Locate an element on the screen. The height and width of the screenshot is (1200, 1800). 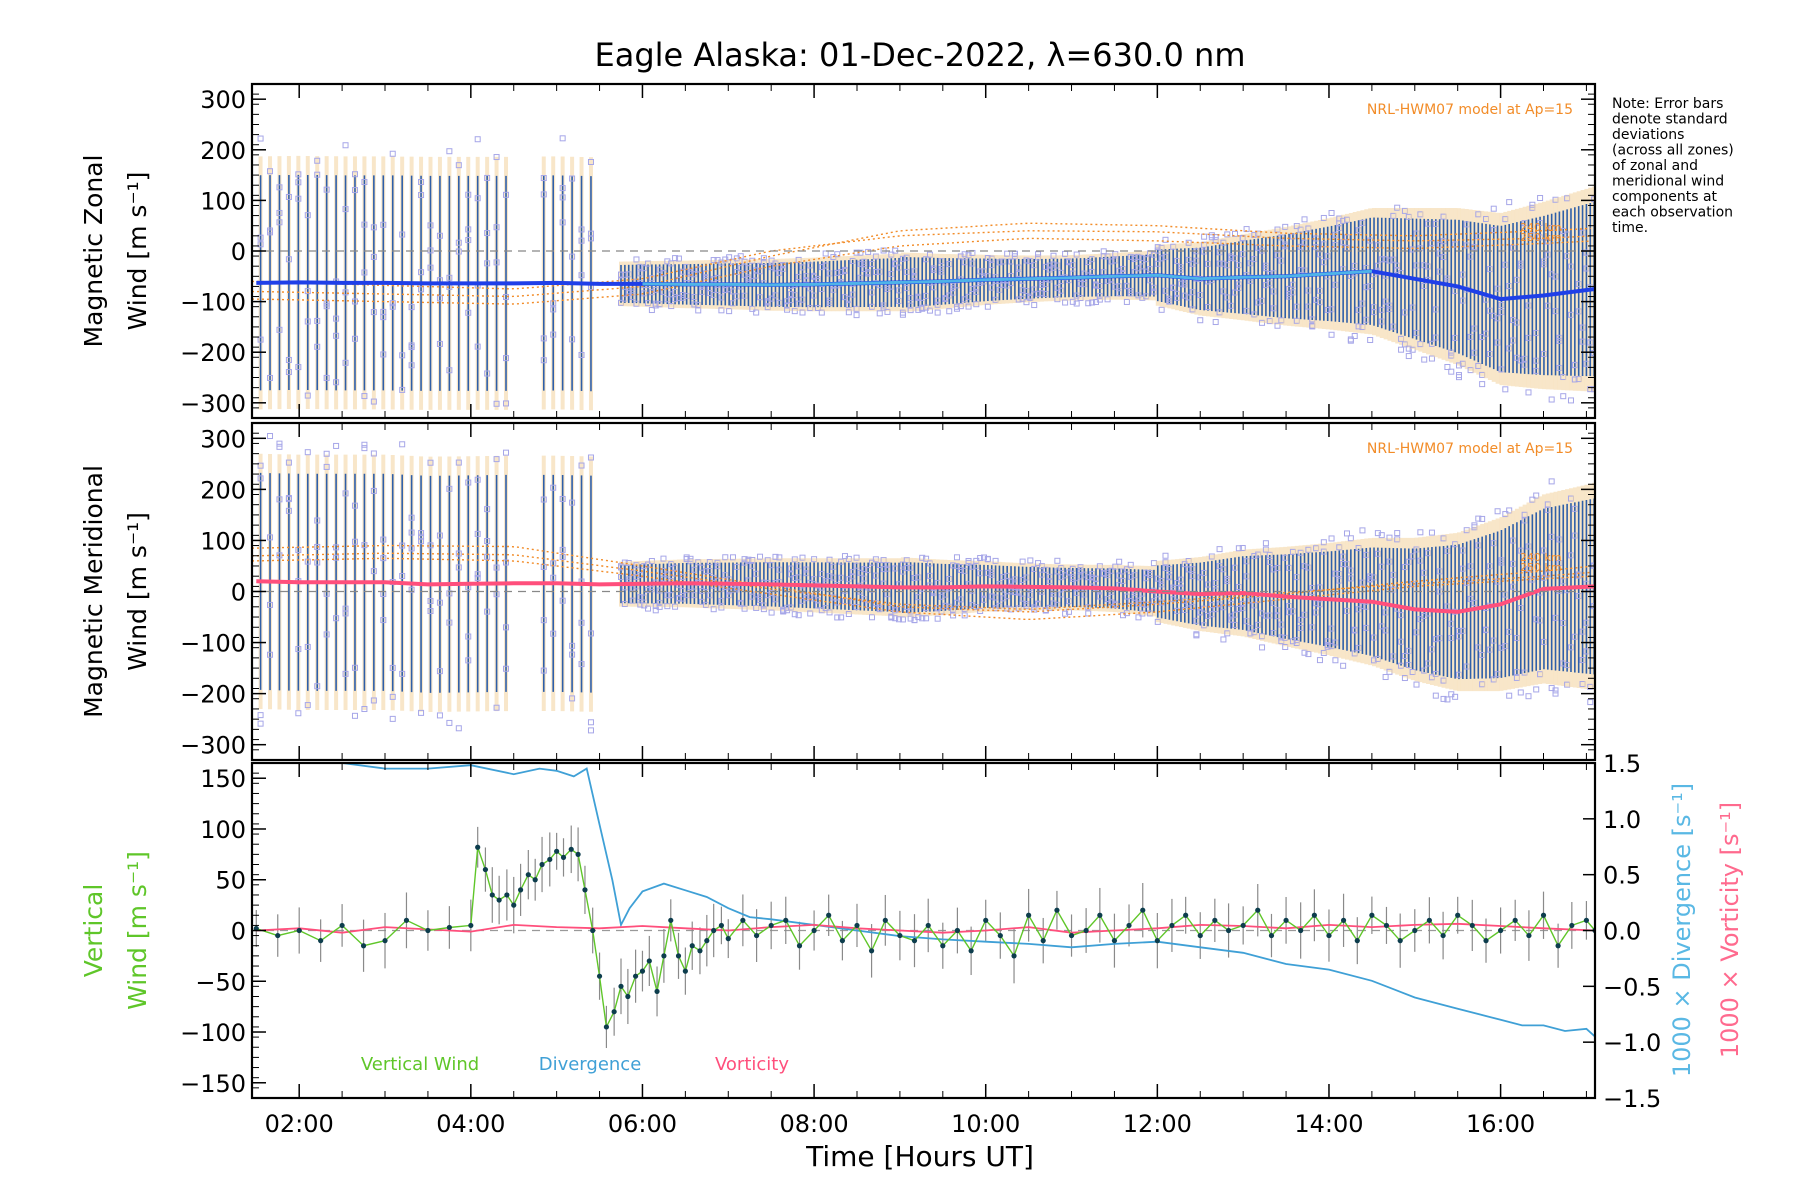
note-line: meridional wind is located at coordinates (1668, 182).